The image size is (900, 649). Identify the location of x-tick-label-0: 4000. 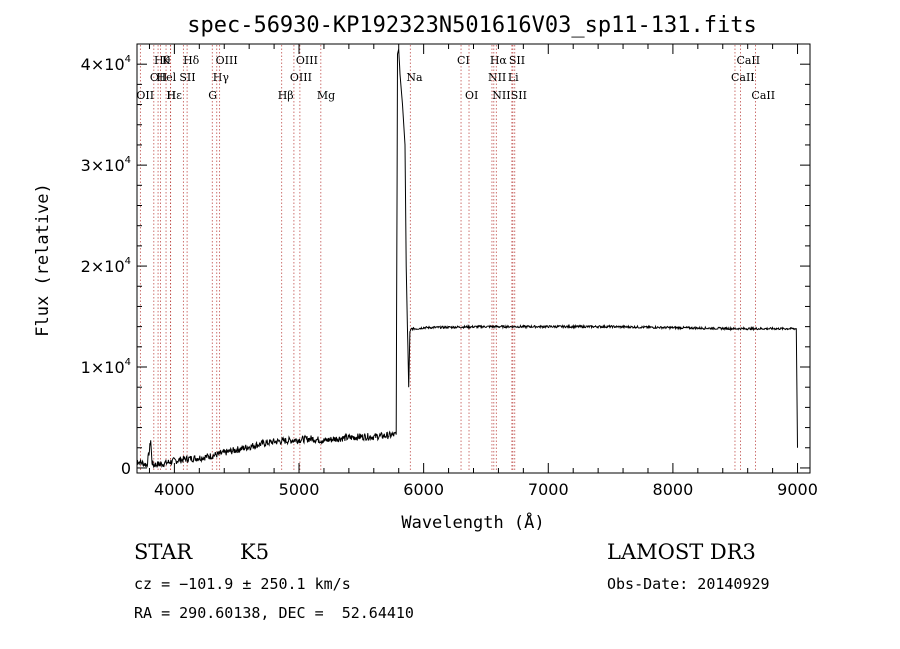
(174, 489).